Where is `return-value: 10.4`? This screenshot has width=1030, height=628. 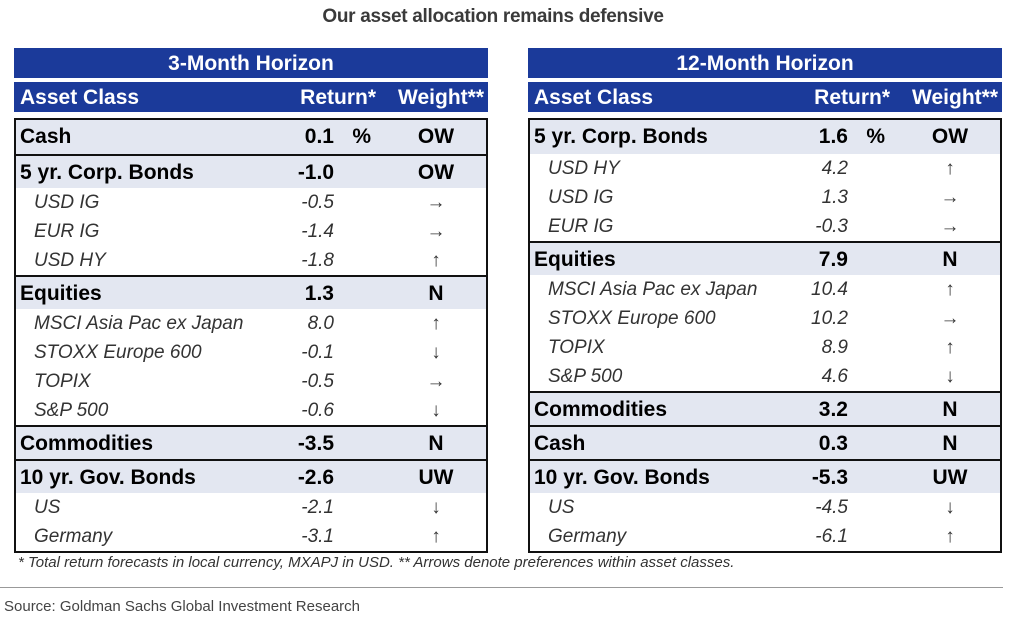
return-value: 10.4 is located at coordinates (829, 289).